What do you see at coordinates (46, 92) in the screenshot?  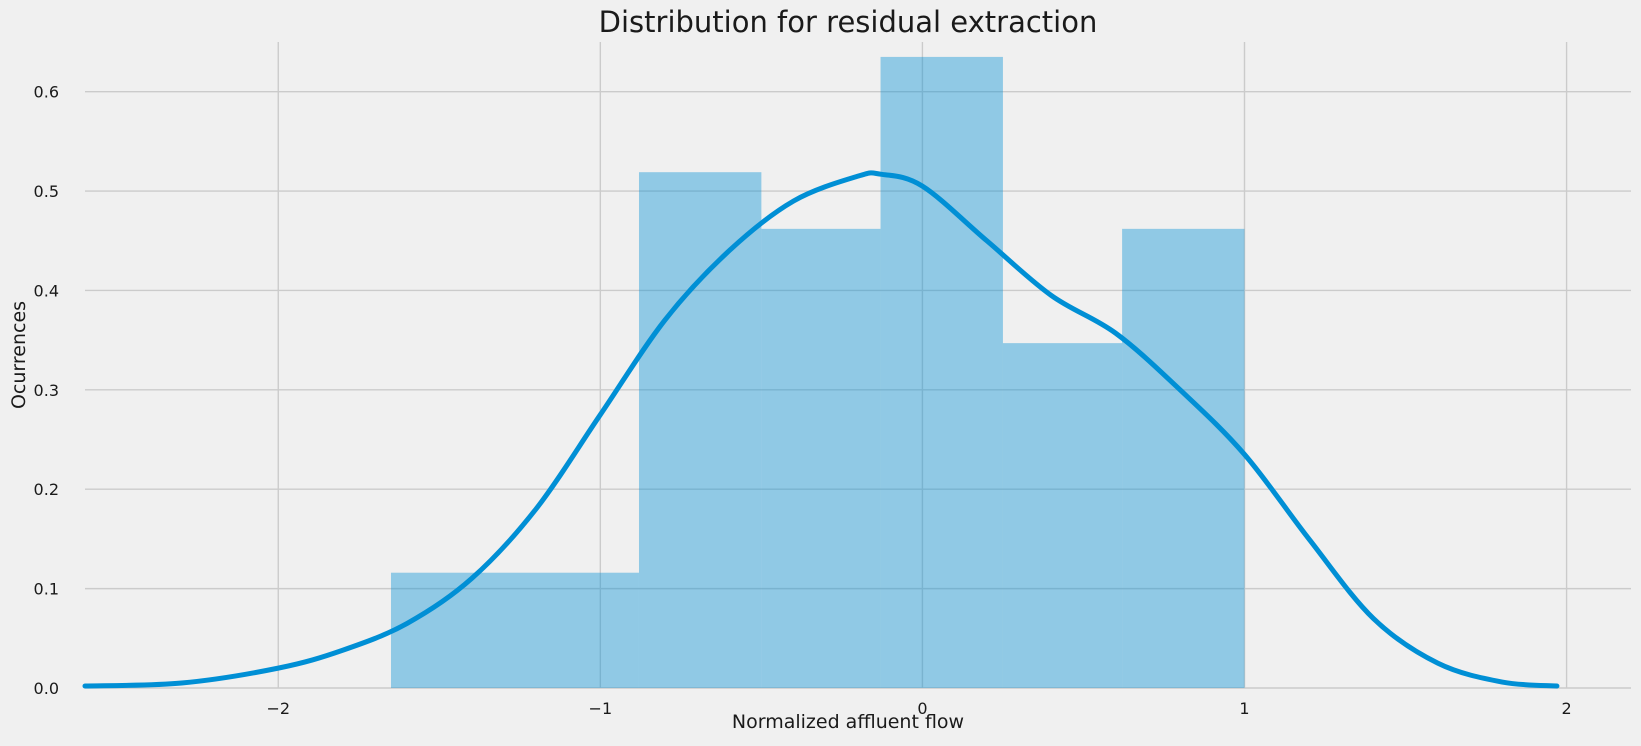 I see `y-tick-label: 0.6` at bounding box center [46, 92].